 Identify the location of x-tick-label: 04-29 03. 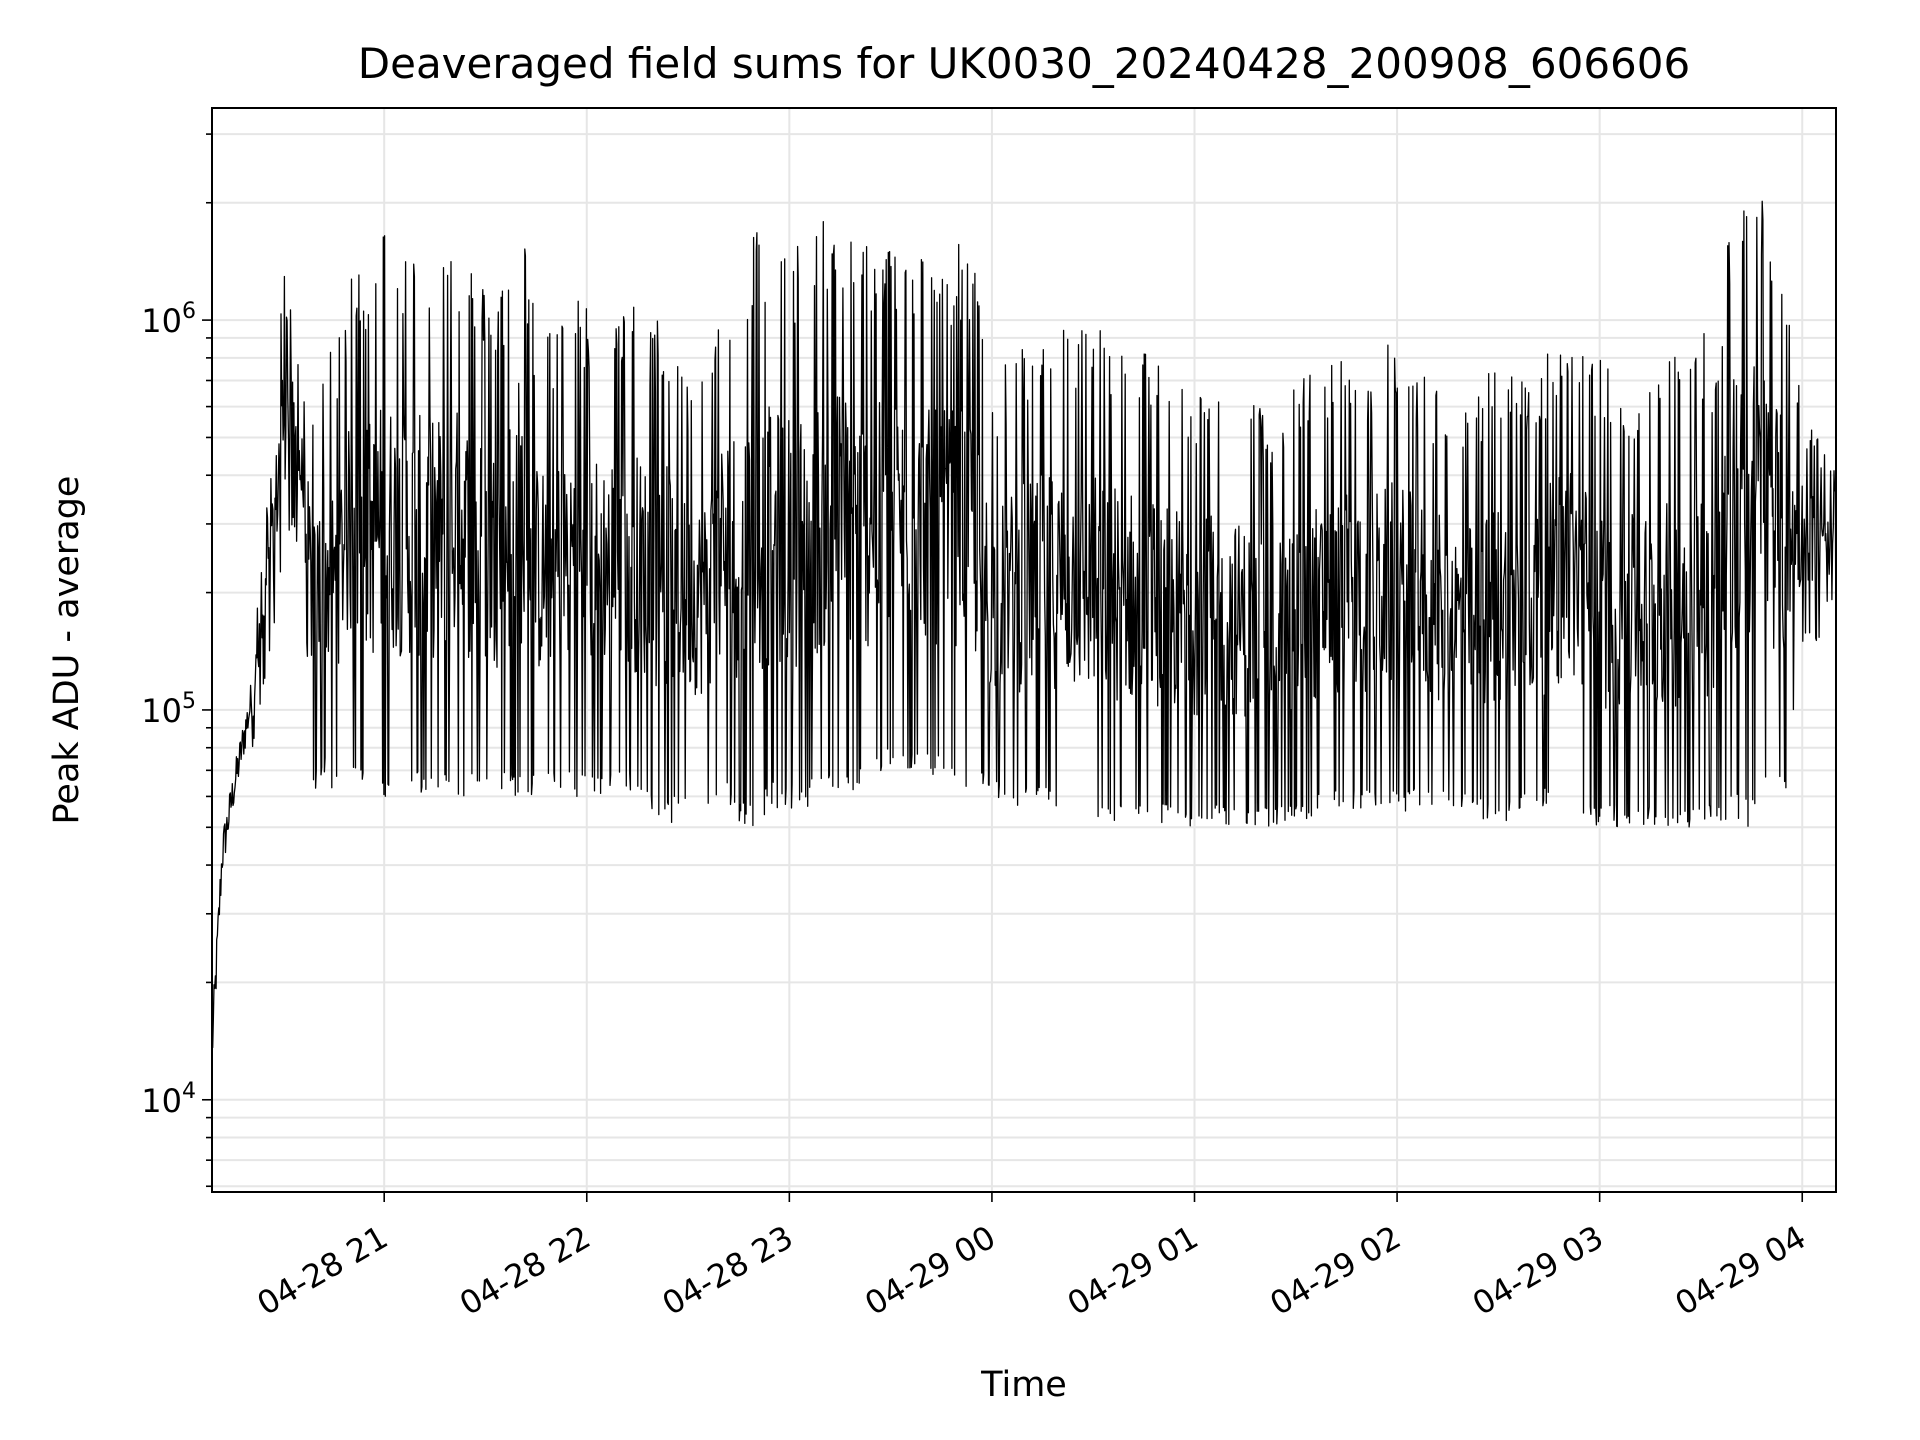
(1538, 1270).